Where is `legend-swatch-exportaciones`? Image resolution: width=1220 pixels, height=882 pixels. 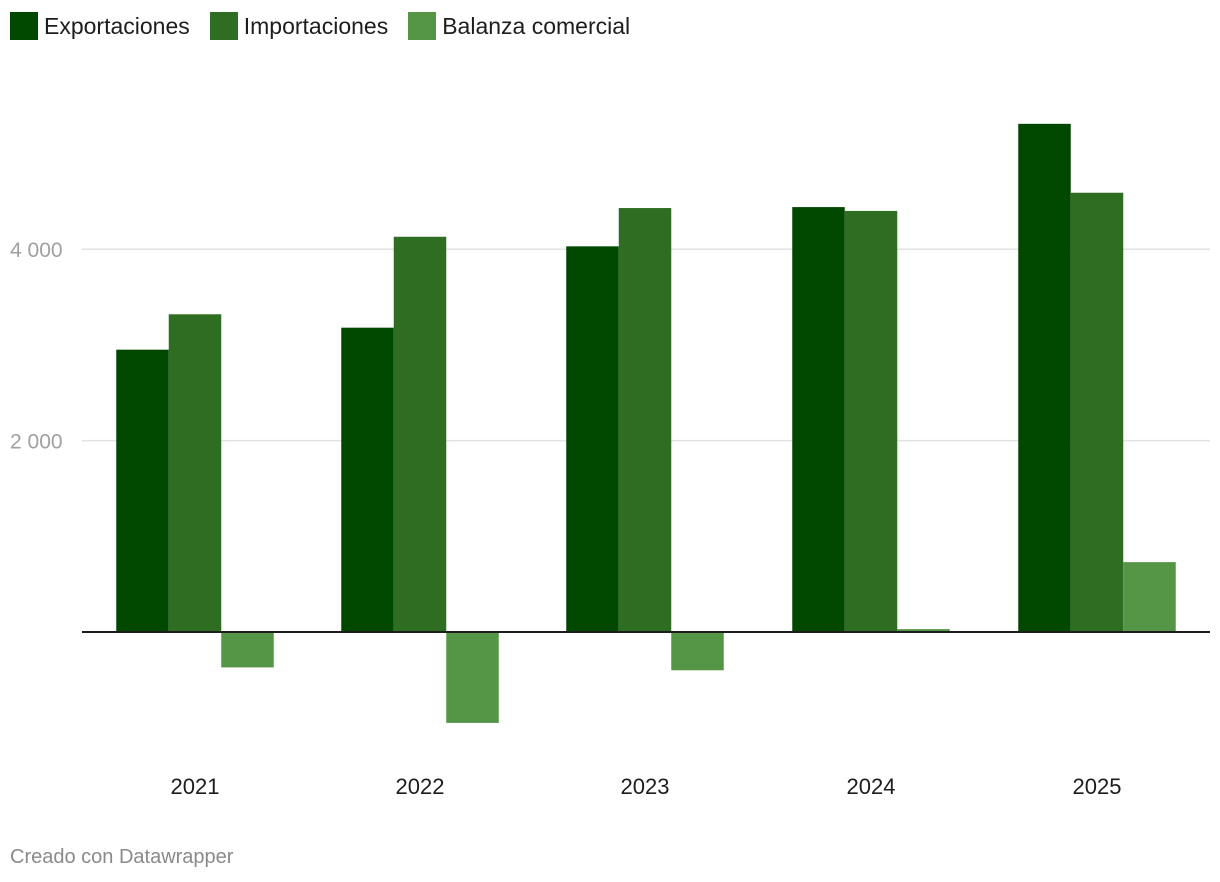
legend-swatch-exportaciones is located at coordinates (24, 26).